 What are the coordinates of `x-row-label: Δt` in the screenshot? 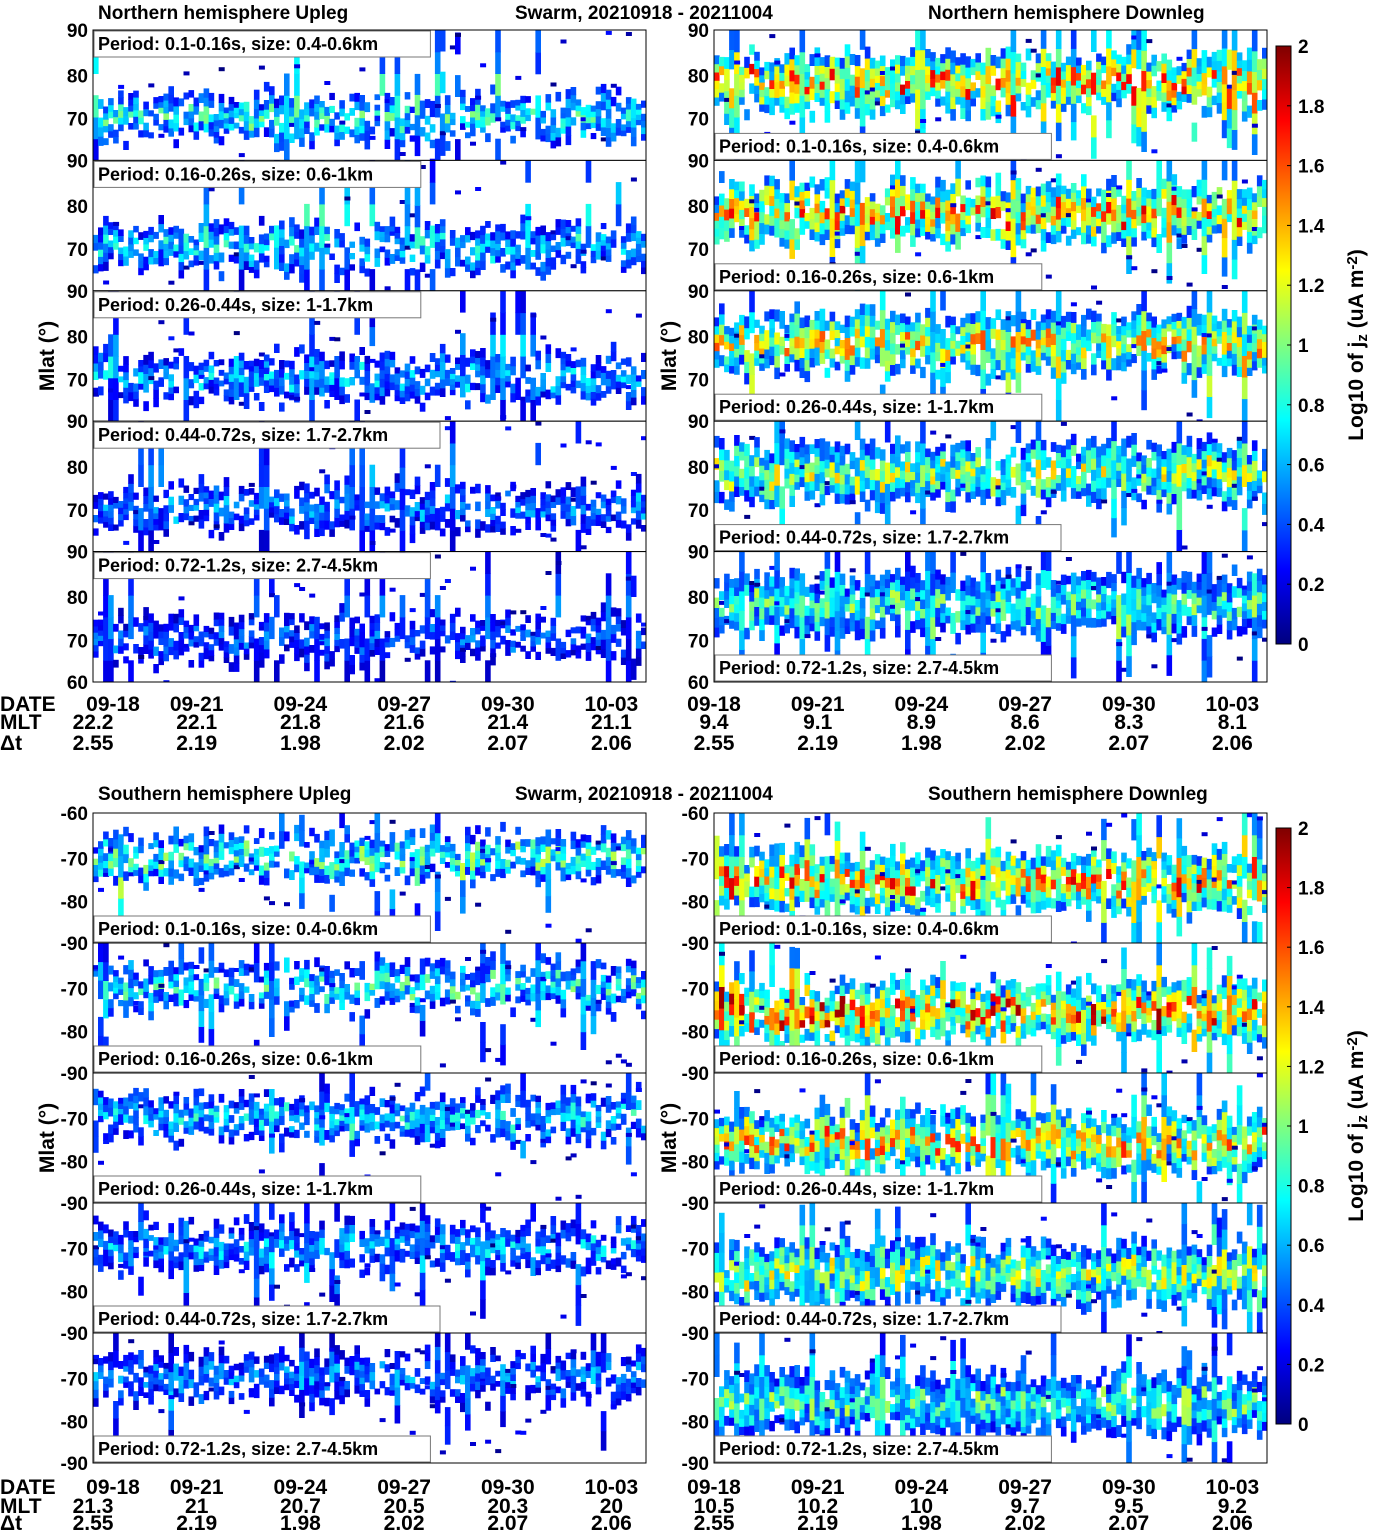 It's located at (11, 743).